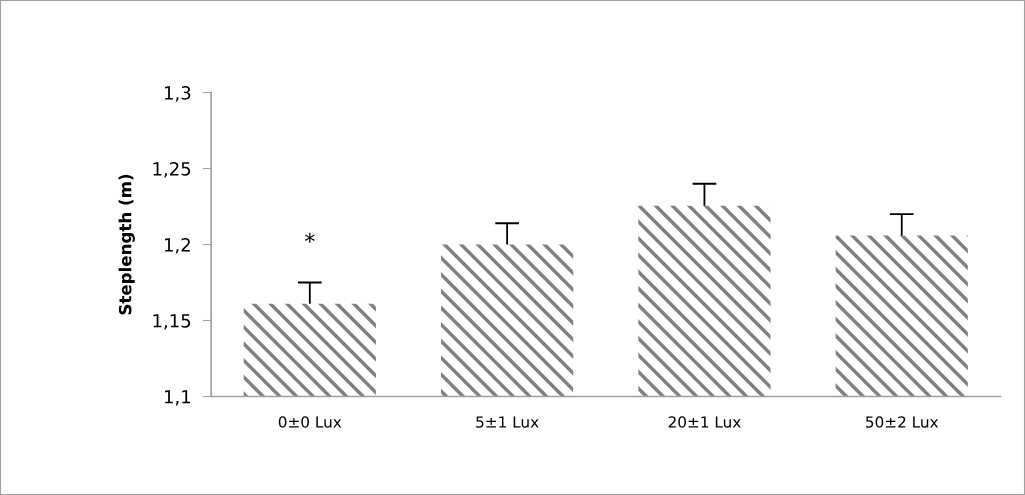 The height and width of the screenshot is (495, 1025). What do you see at coordinates (172, 322) in the screenshot?
I see `y-tick-label: 1,15` at bounding box center [172, 322].